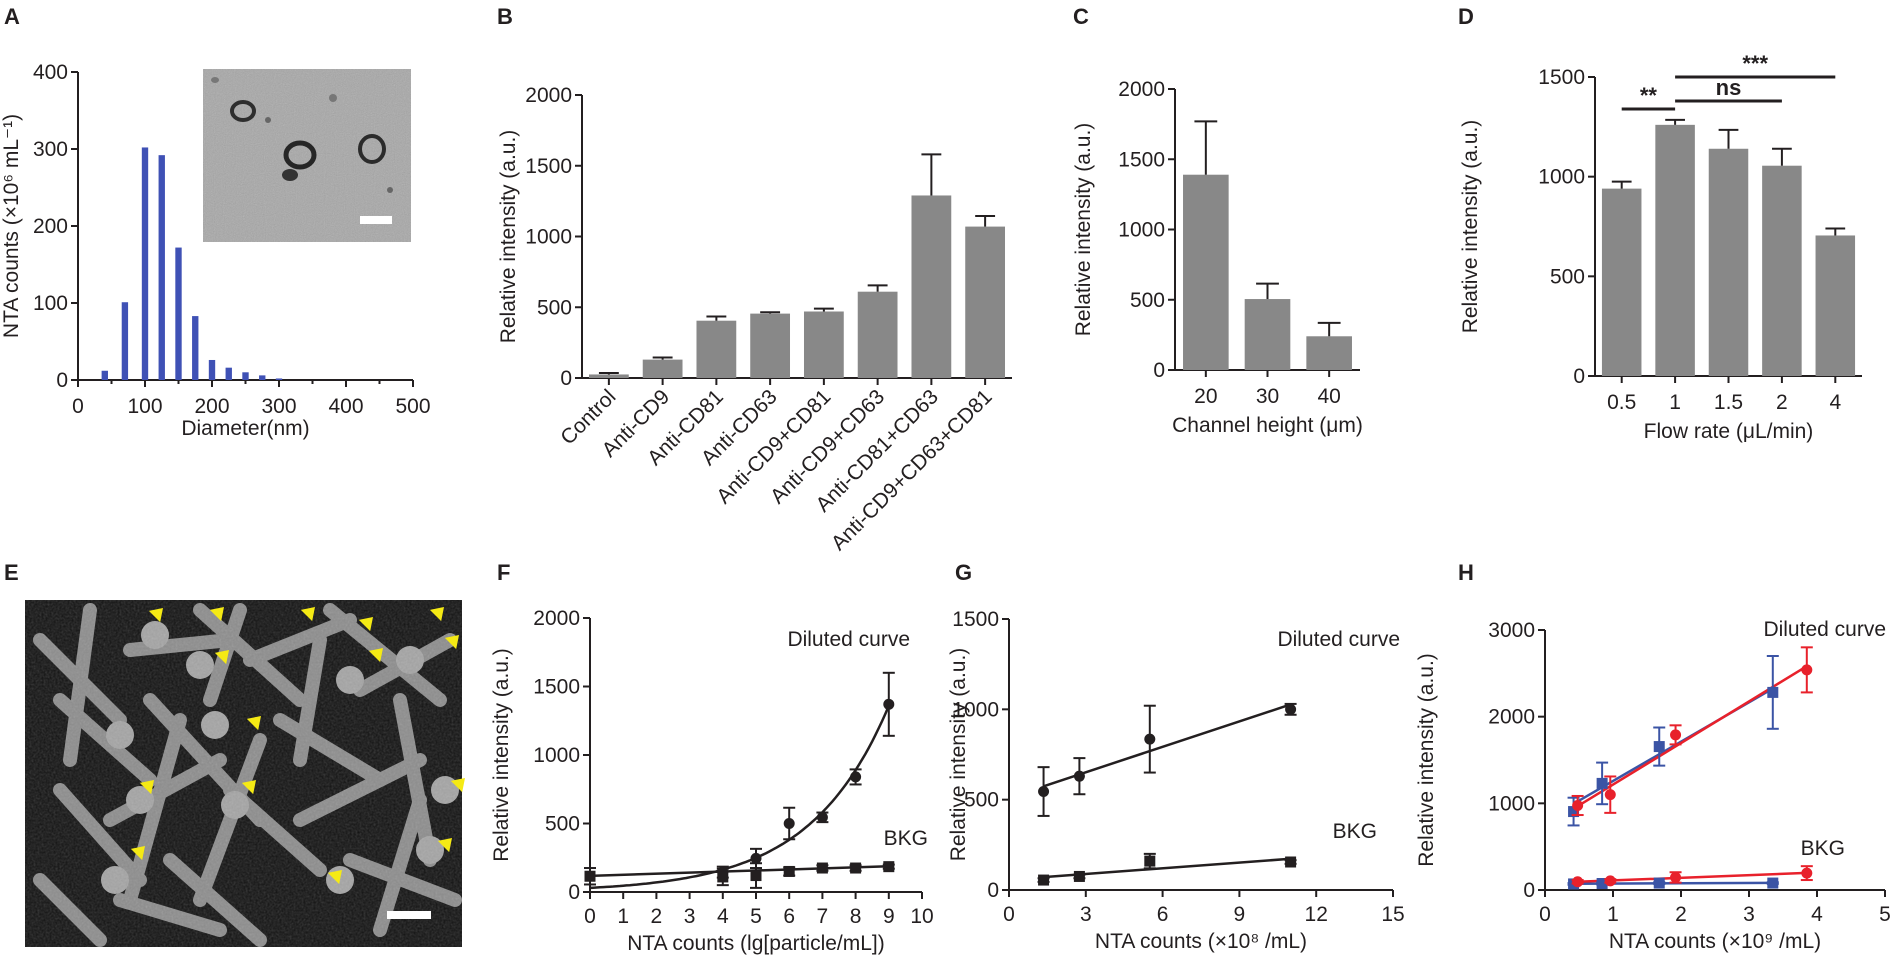  What do you see at coordinates (11, 572) in the screenshot?
I see `panel-label-e: E` at bounding box center [11, 572].